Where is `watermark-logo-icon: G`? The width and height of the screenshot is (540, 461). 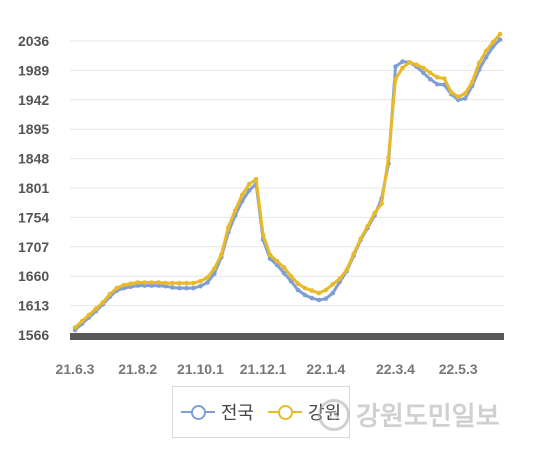
watermark-logo-icon: G is located at coordinates (334, 414).